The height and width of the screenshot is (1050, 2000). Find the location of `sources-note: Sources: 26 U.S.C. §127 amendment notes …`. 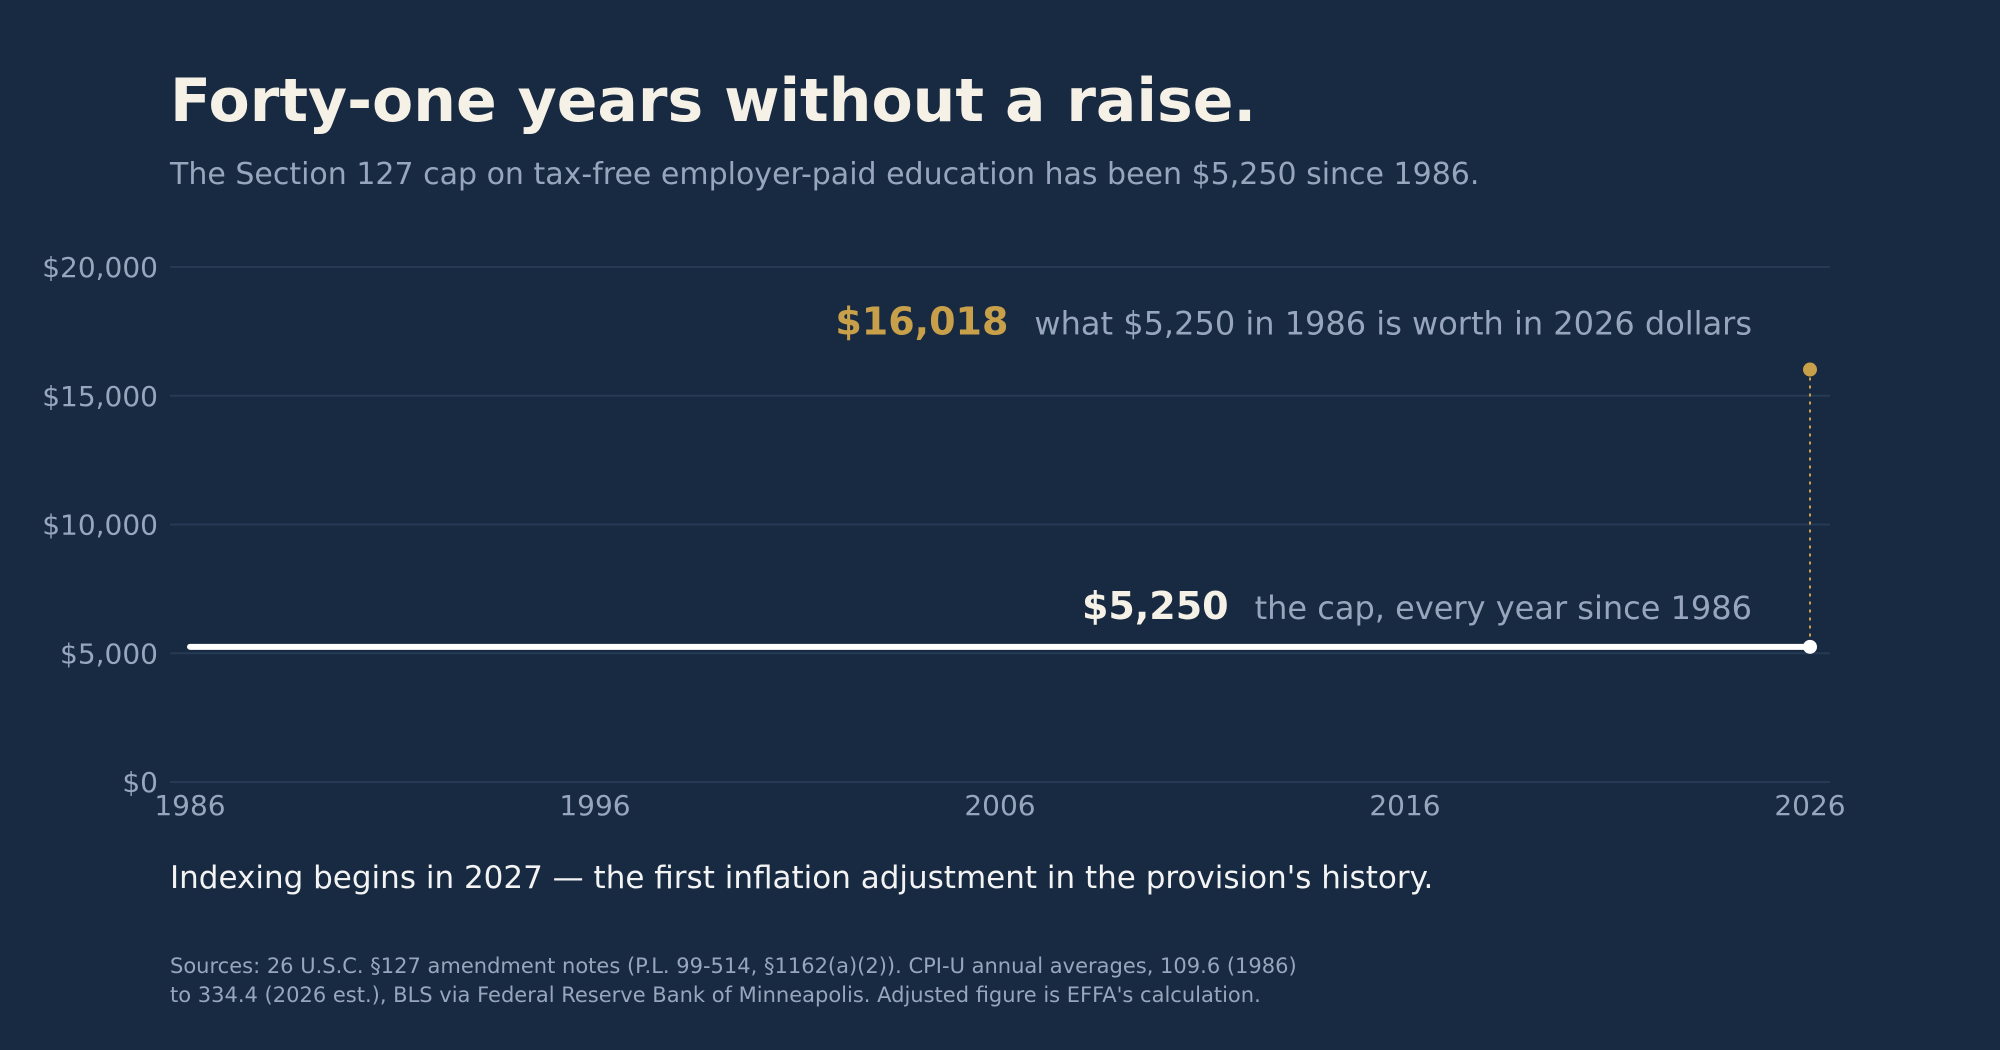

sources-note: Sources: 26 U.S.C. §127 amendment notes … is located at coordinates (733, 981).